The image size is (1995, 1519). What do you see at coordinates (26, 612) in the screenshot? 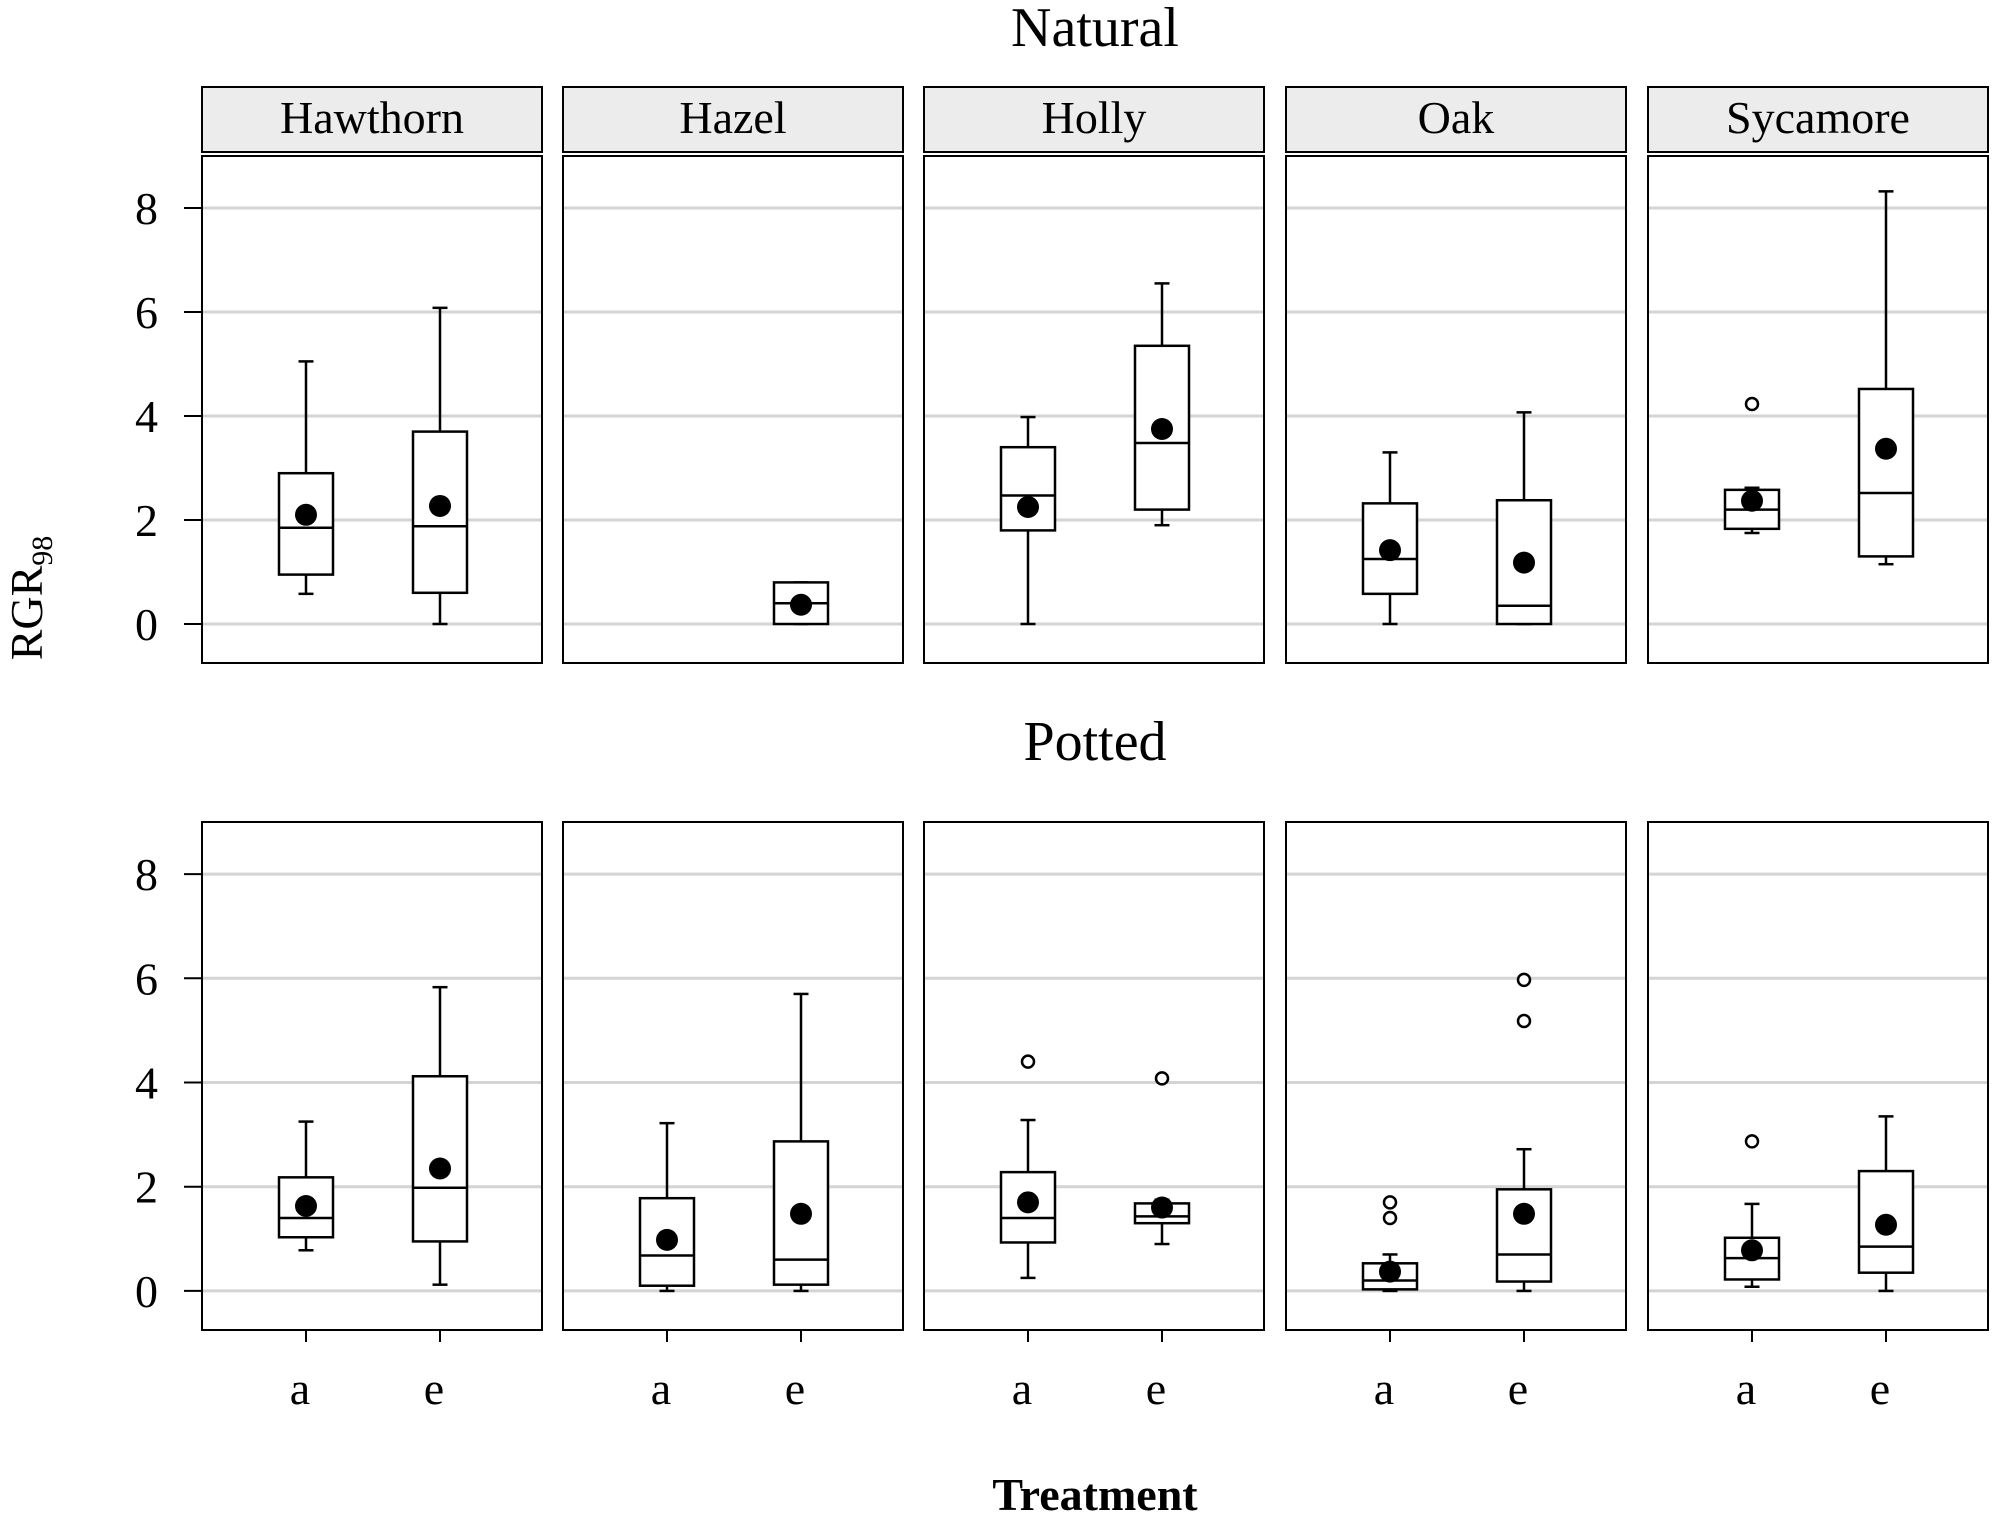
I see `y-axis-title-main: RGR` at bounding box center [26, 612].